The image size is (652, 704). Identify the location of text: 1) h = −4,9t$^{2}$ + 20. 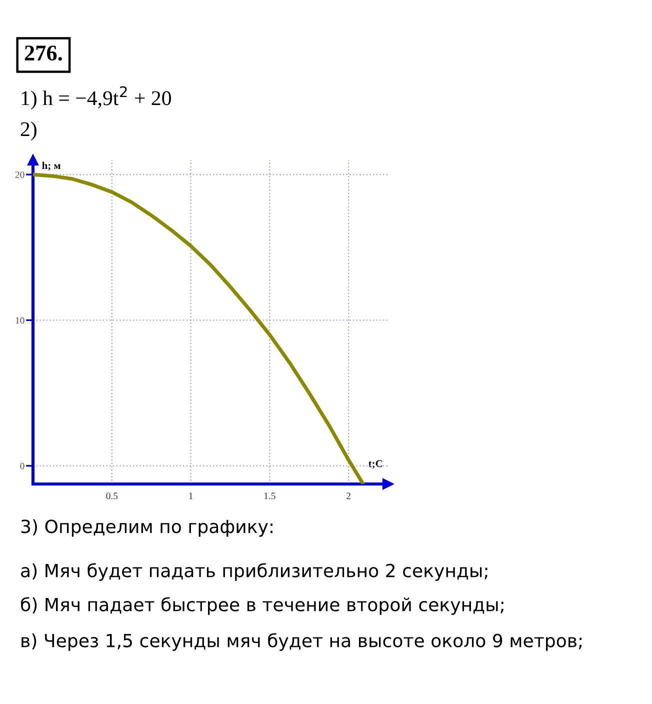
(96, 98).